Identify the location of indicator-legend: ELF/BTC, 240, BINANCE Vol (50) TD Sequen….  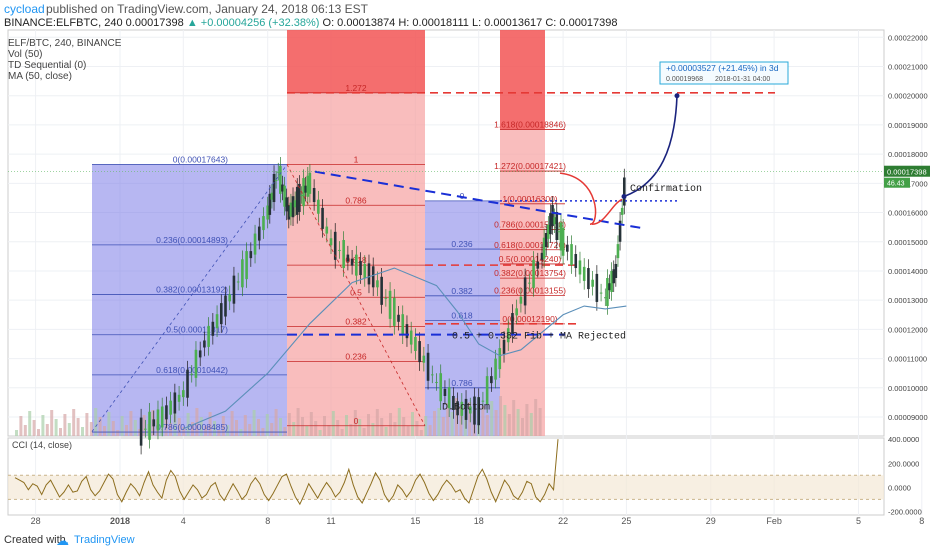
(64, 60).